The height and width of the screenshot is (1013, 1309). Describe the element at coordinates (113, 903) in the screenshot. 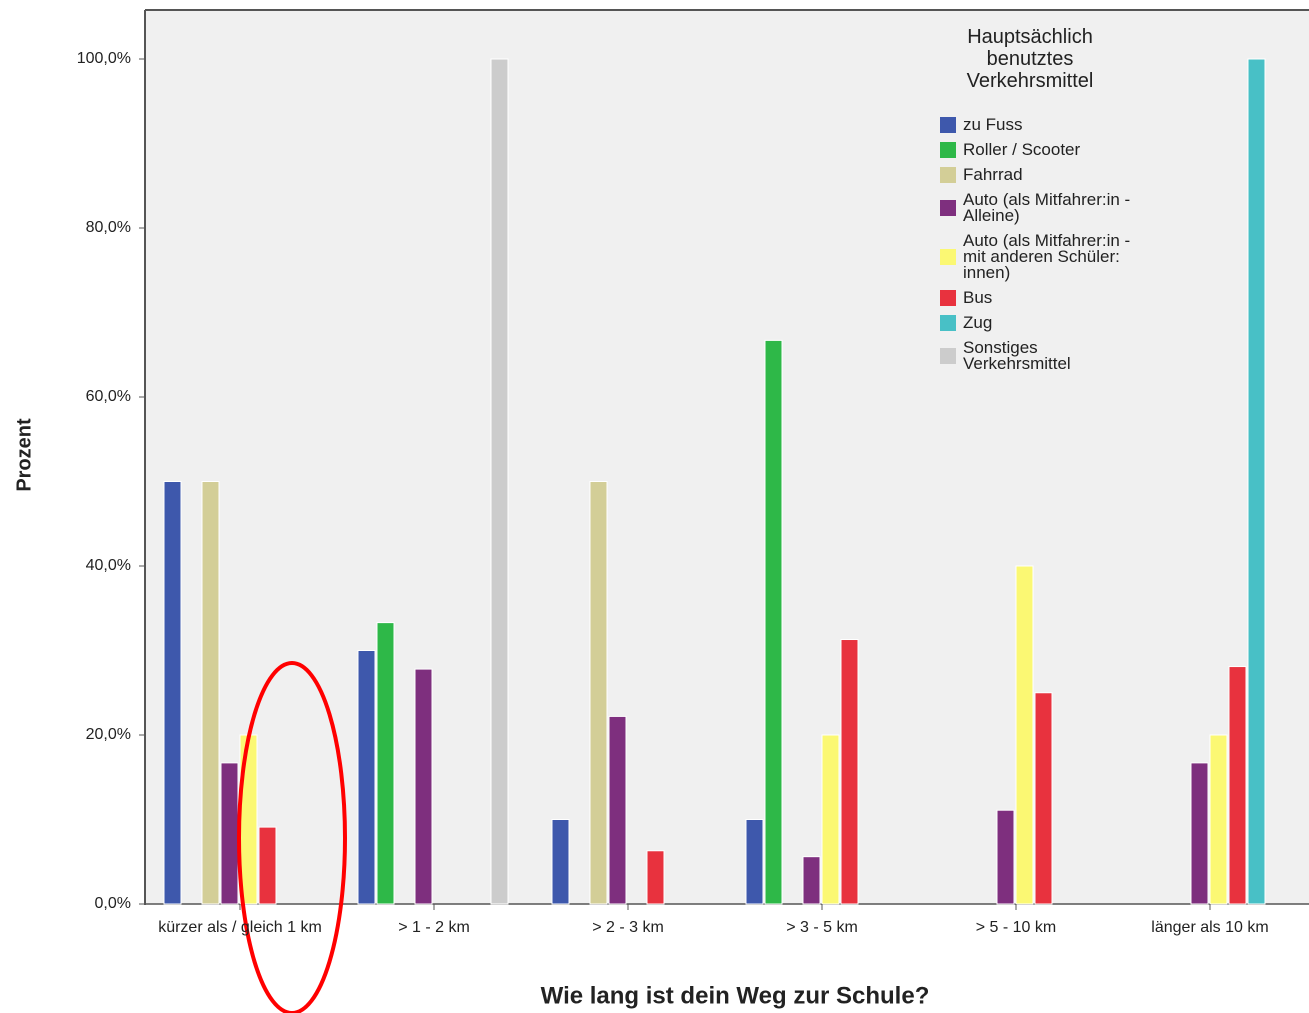

I see `y-tick-label: 0,0%` at that location.